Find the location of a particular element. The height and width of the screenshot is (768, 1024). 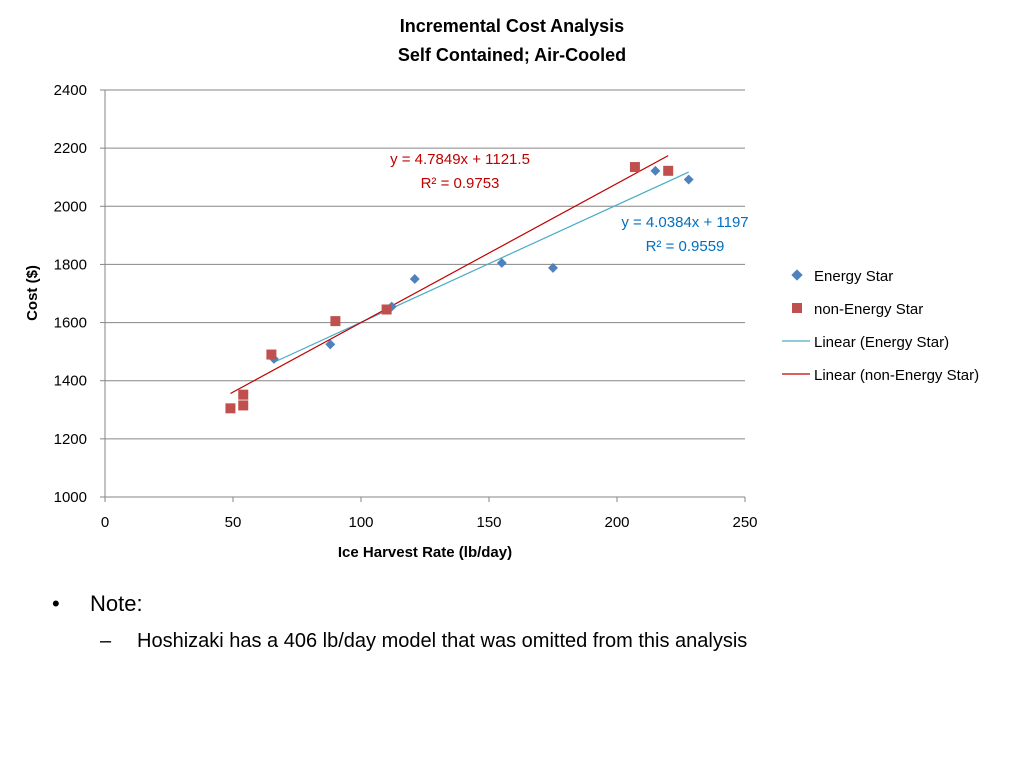

note-heading: Note: is located at coordinates (116, 603).